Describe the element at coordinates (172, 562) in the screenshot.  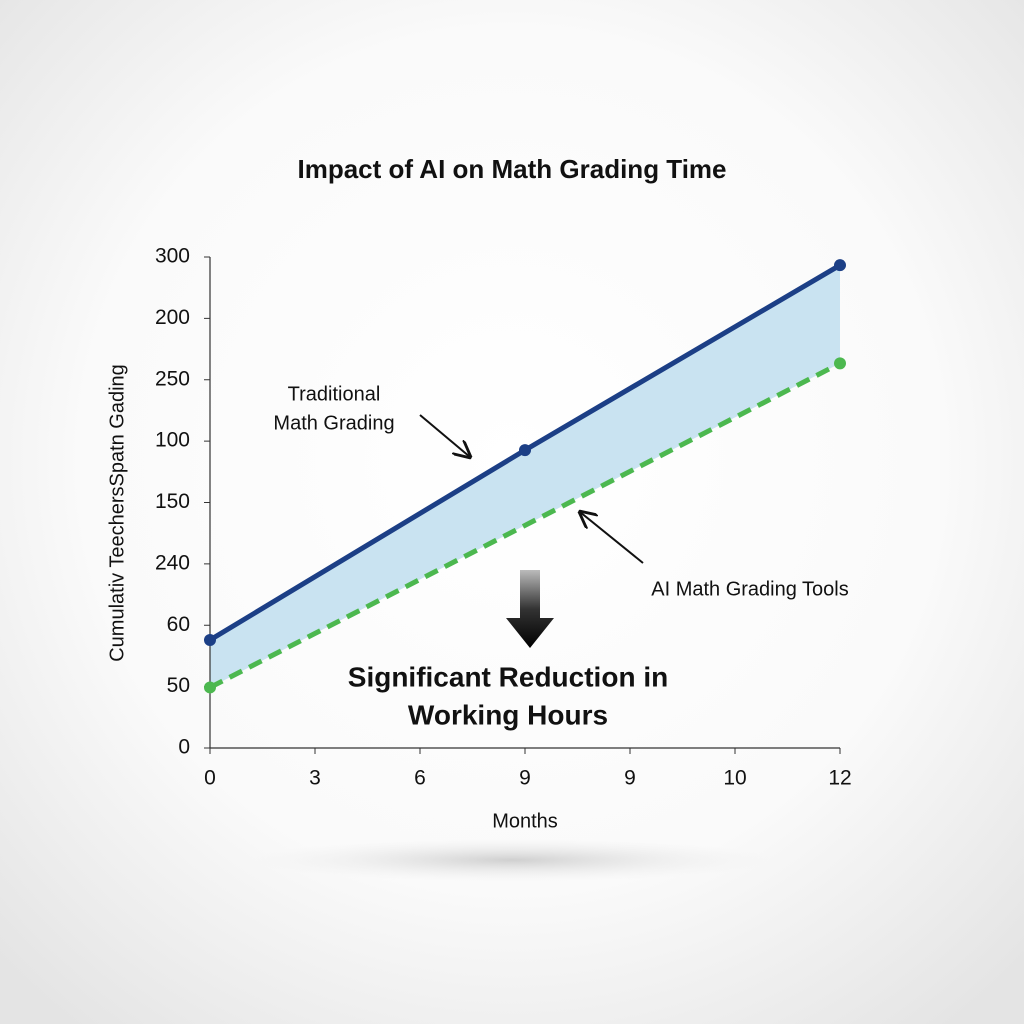
I see `y-tick-label: 240` at that location.